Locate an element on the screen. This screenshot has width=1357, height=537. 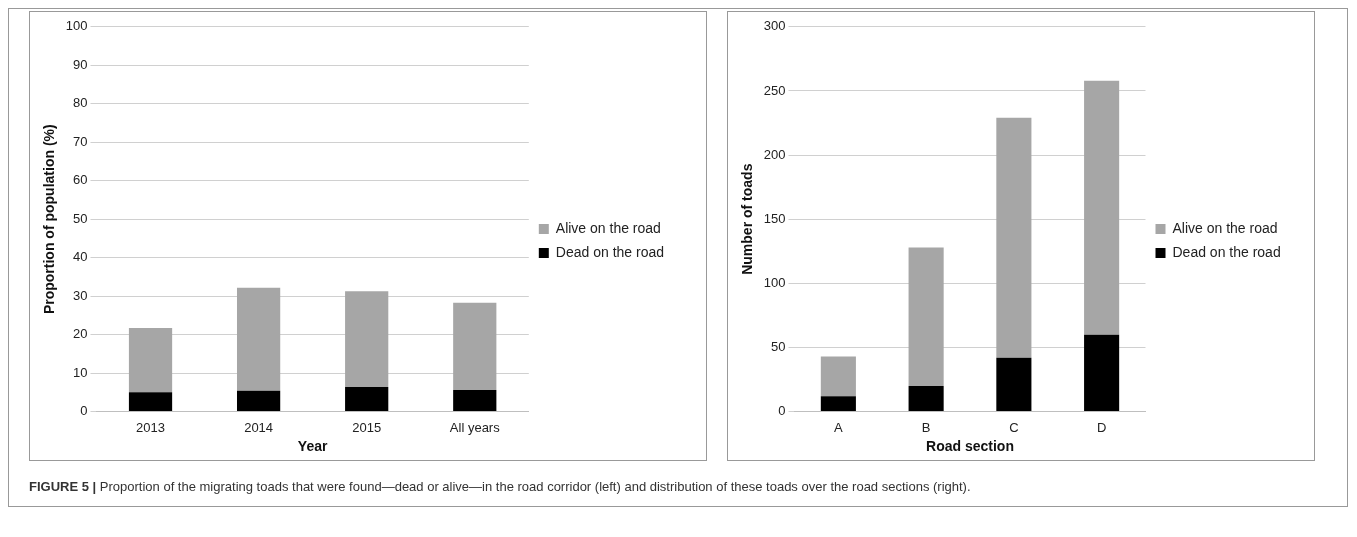
x-axis-title: Road section is located at coordinates (970, 446).